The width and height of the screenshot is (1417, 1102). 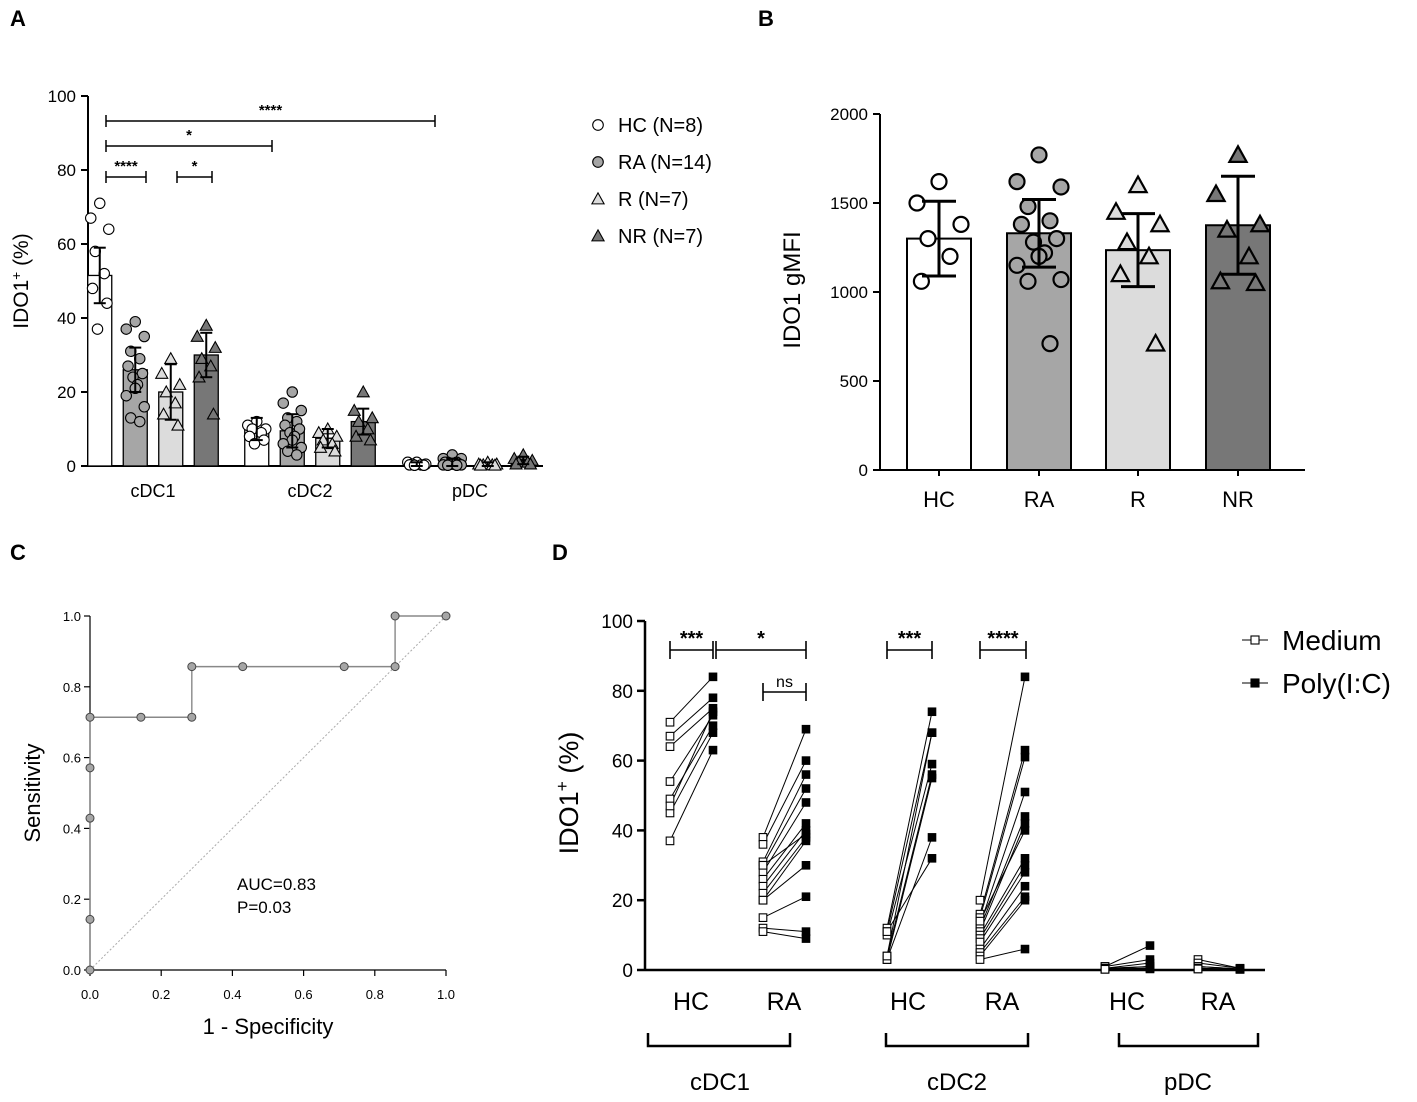 What do you see at coordinates (622, 901) in the screenshot?
I see `d-y-tick-label: 20` at bounding box center [622, 901].